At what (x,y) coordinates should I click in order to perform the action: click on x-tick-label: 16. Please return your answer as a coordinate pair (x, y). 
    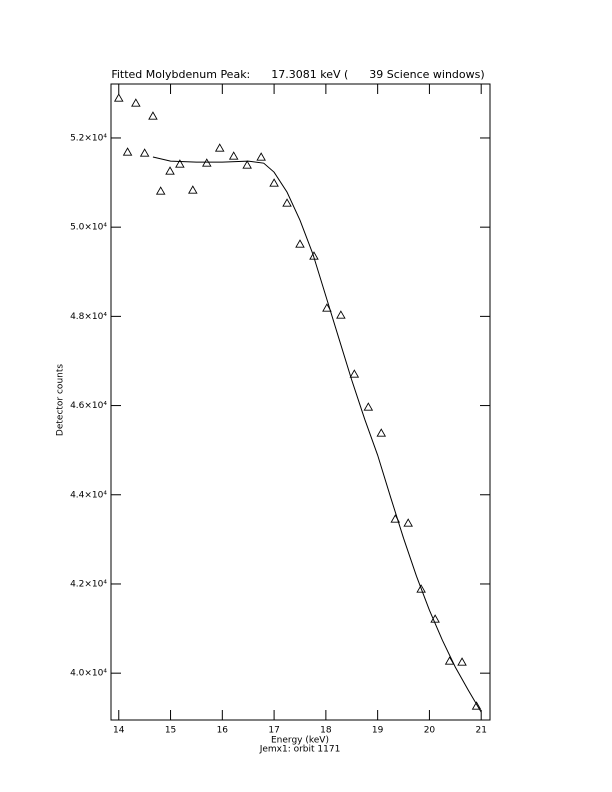
    Looking at the image, I should click on (223, 731).